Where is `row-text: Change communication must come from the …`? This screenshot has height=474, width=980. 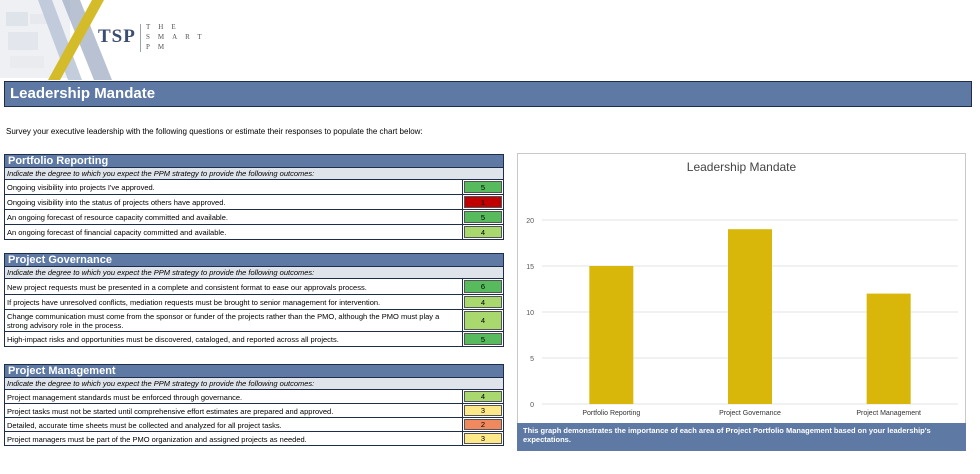 row-text: Change communication must come from the … is located at coordinates (234, 320).